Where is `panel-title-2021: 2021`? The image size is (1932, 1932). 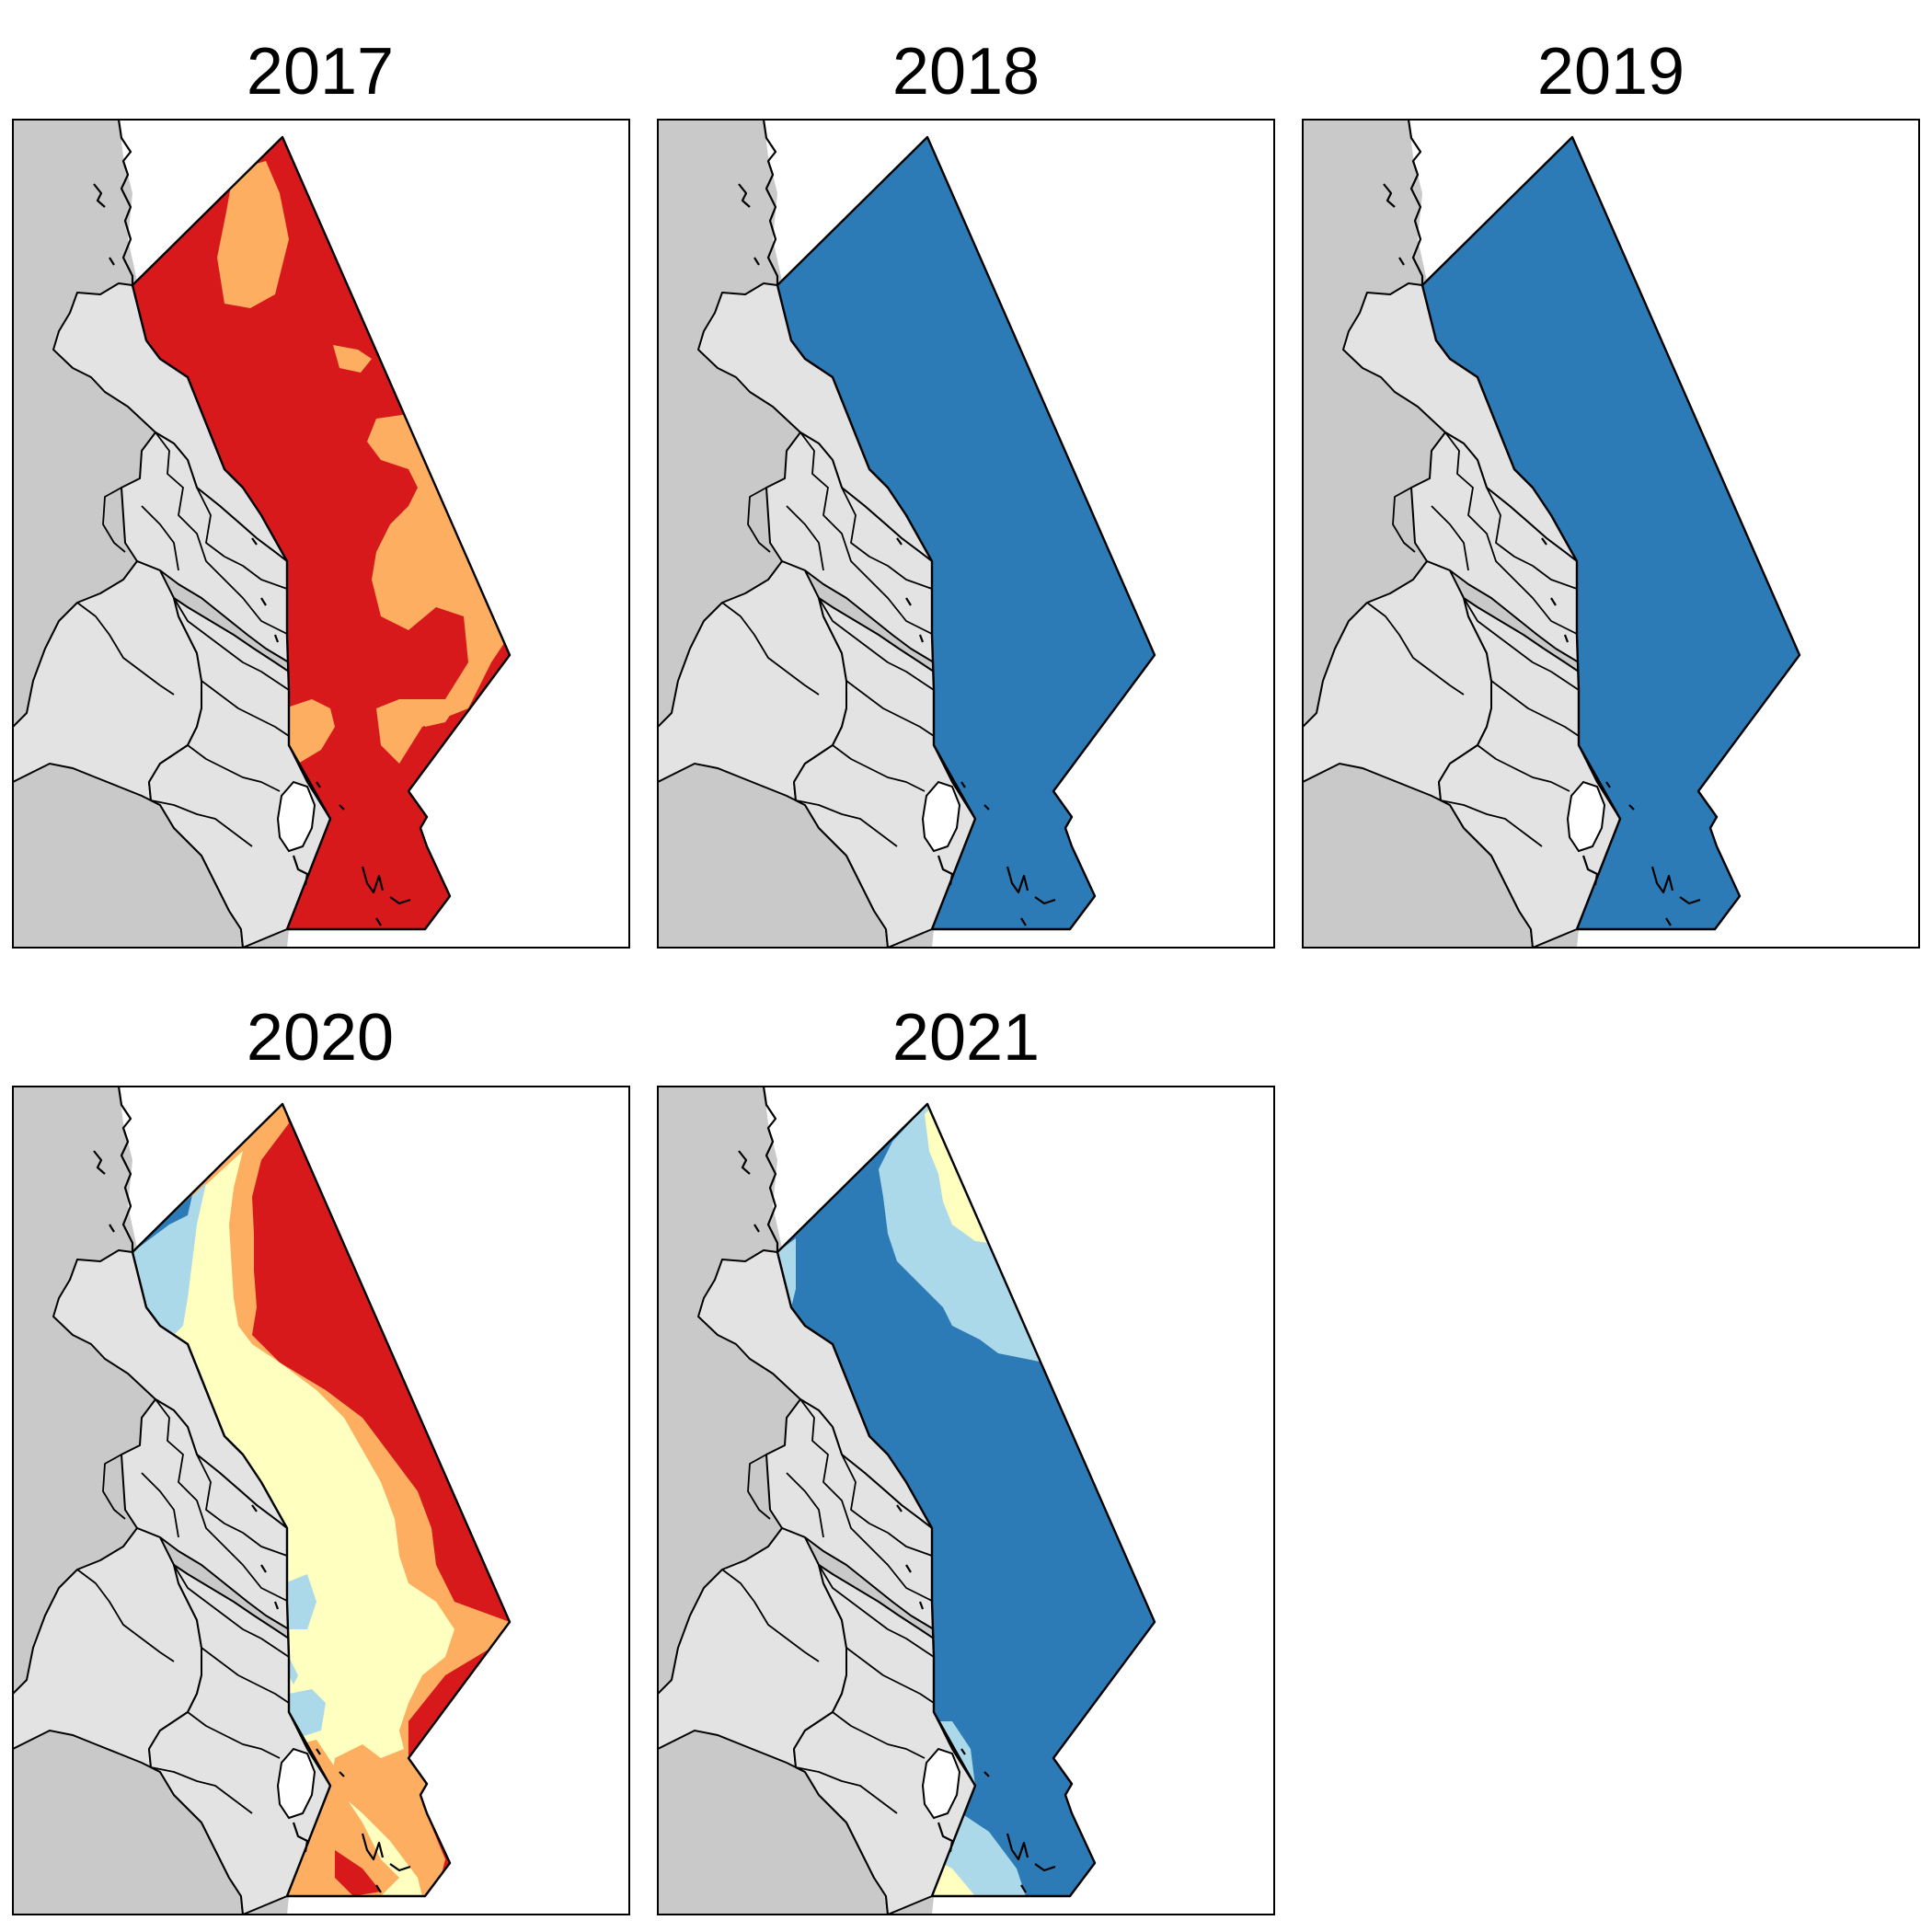
panel-title-2021: 2021 is located at coordinates (966, 1038).